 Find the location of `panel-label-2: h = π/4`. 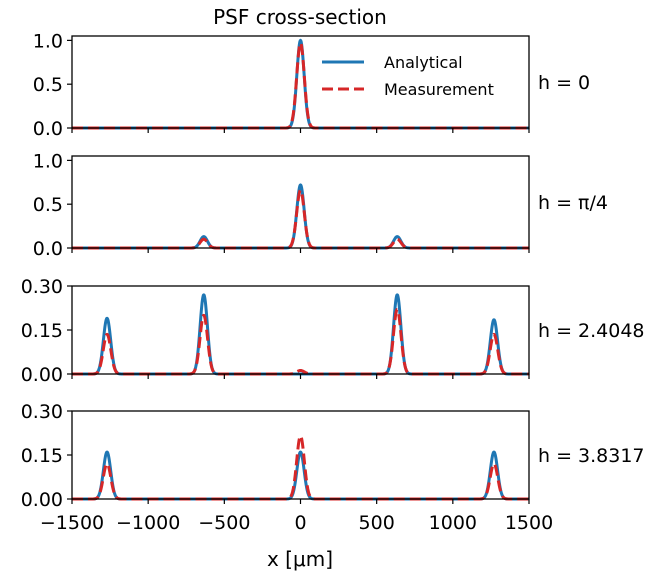

panel-label-2: h = π/4 is located at coordinates (573, 203).